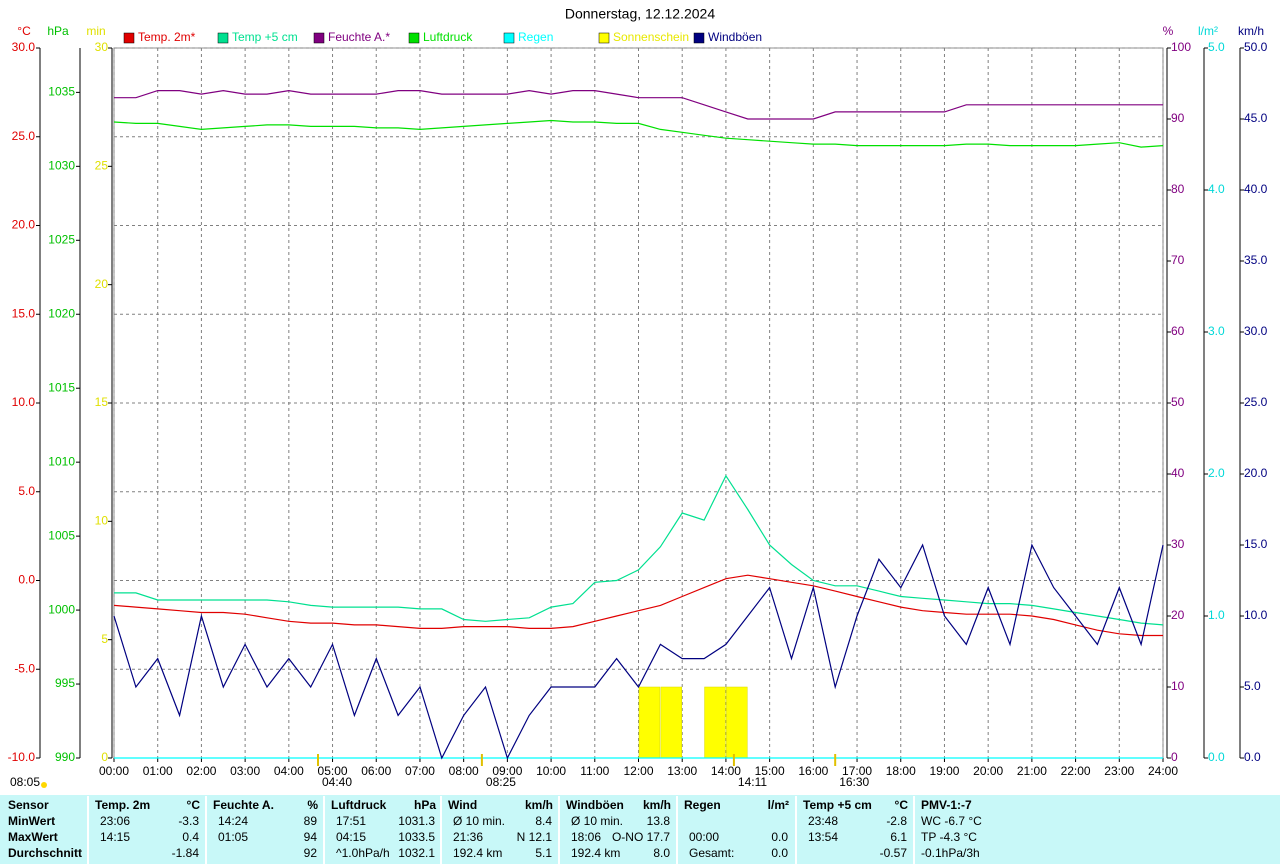 The height and width of the screenshot is (864, 1280). I want to click on group-header: Regen, so click(702, 805).